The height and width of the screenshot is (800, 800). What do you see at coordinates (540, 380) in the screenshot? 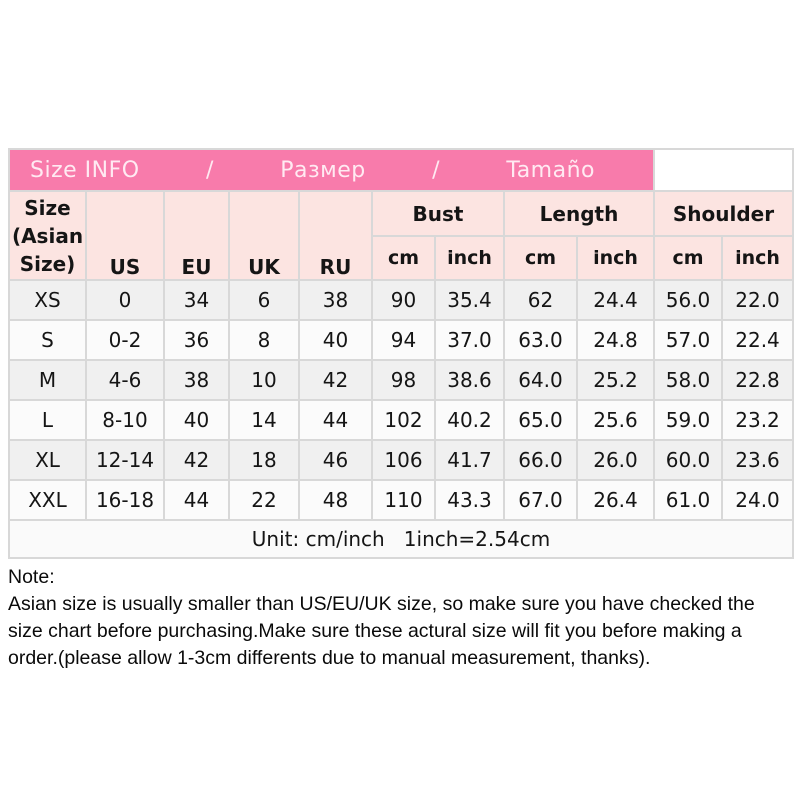
I see `table-cell: 64.0` at bounding box center [540, 380].